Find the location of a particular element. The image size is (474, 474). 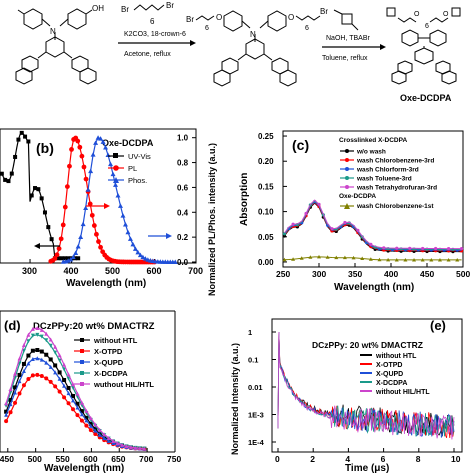

dibromo-br-right: Br is located at coordinates (170, 5).